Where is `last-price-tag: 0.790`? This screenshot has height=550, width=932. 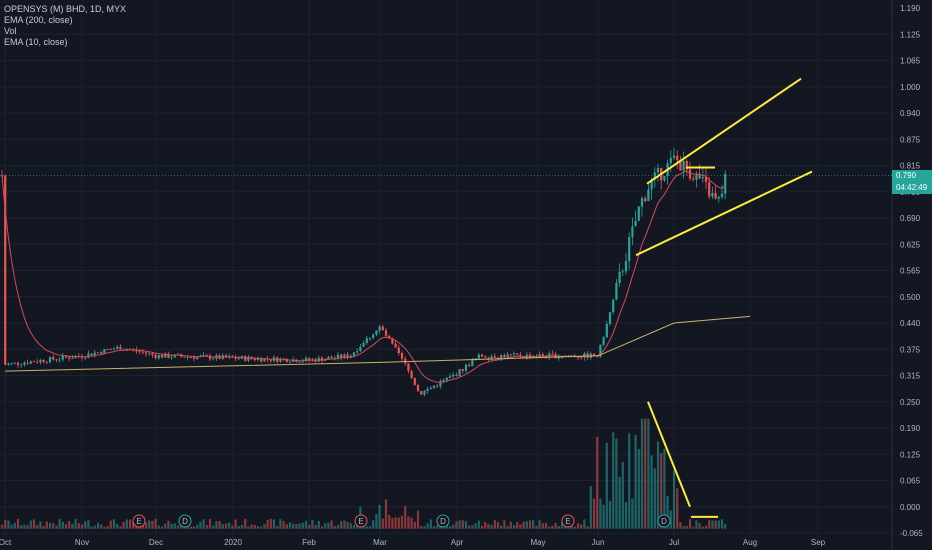
last-price-tag: 0.790 is located at coordinates (912, 175).